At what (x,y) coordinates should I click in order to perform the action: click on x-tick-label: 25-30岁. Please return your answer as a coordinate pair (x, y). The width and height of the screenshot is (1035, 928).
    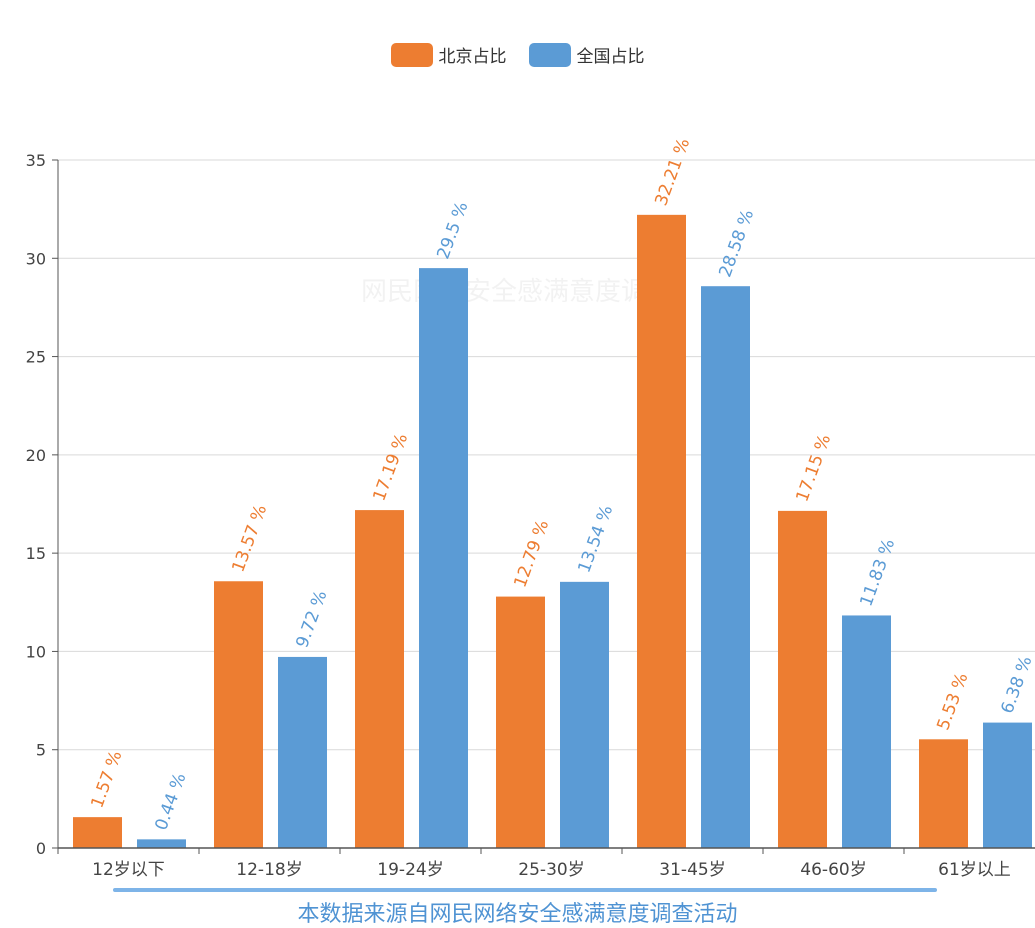
    Looking at the image, I should click on (551, 870).